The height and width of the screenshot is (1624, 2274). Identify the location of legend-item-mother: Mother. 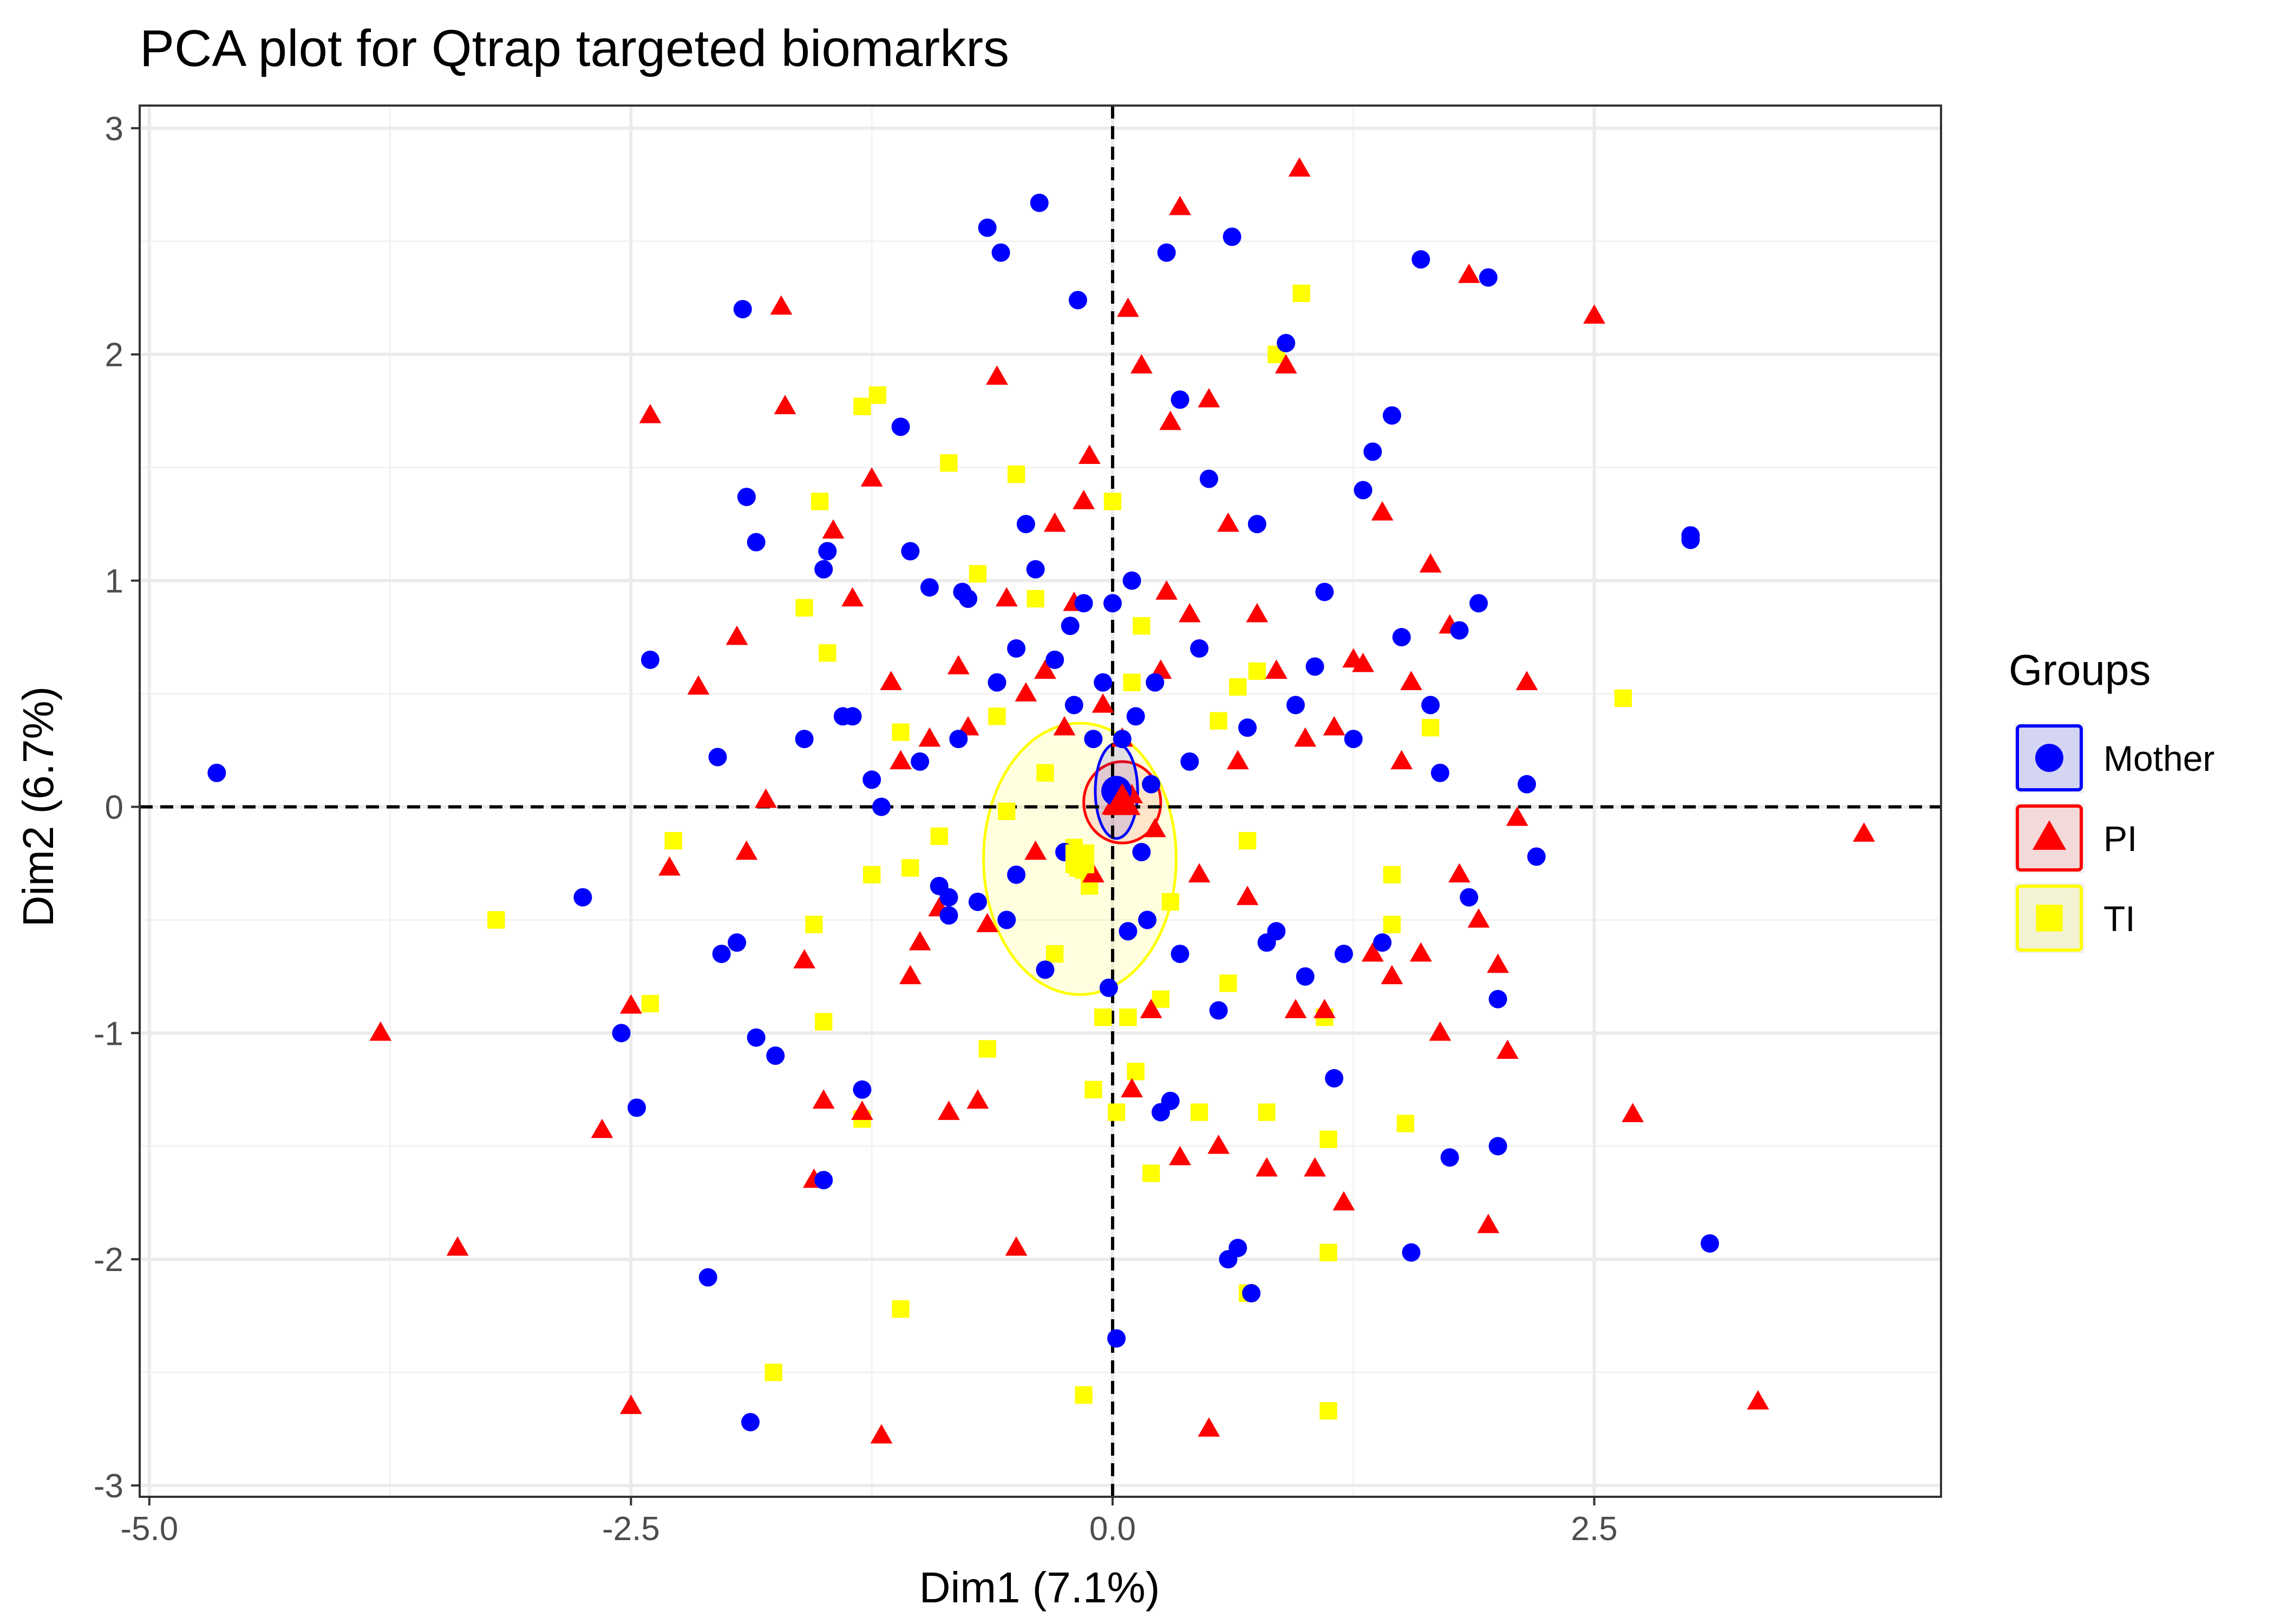
(2114, 758).